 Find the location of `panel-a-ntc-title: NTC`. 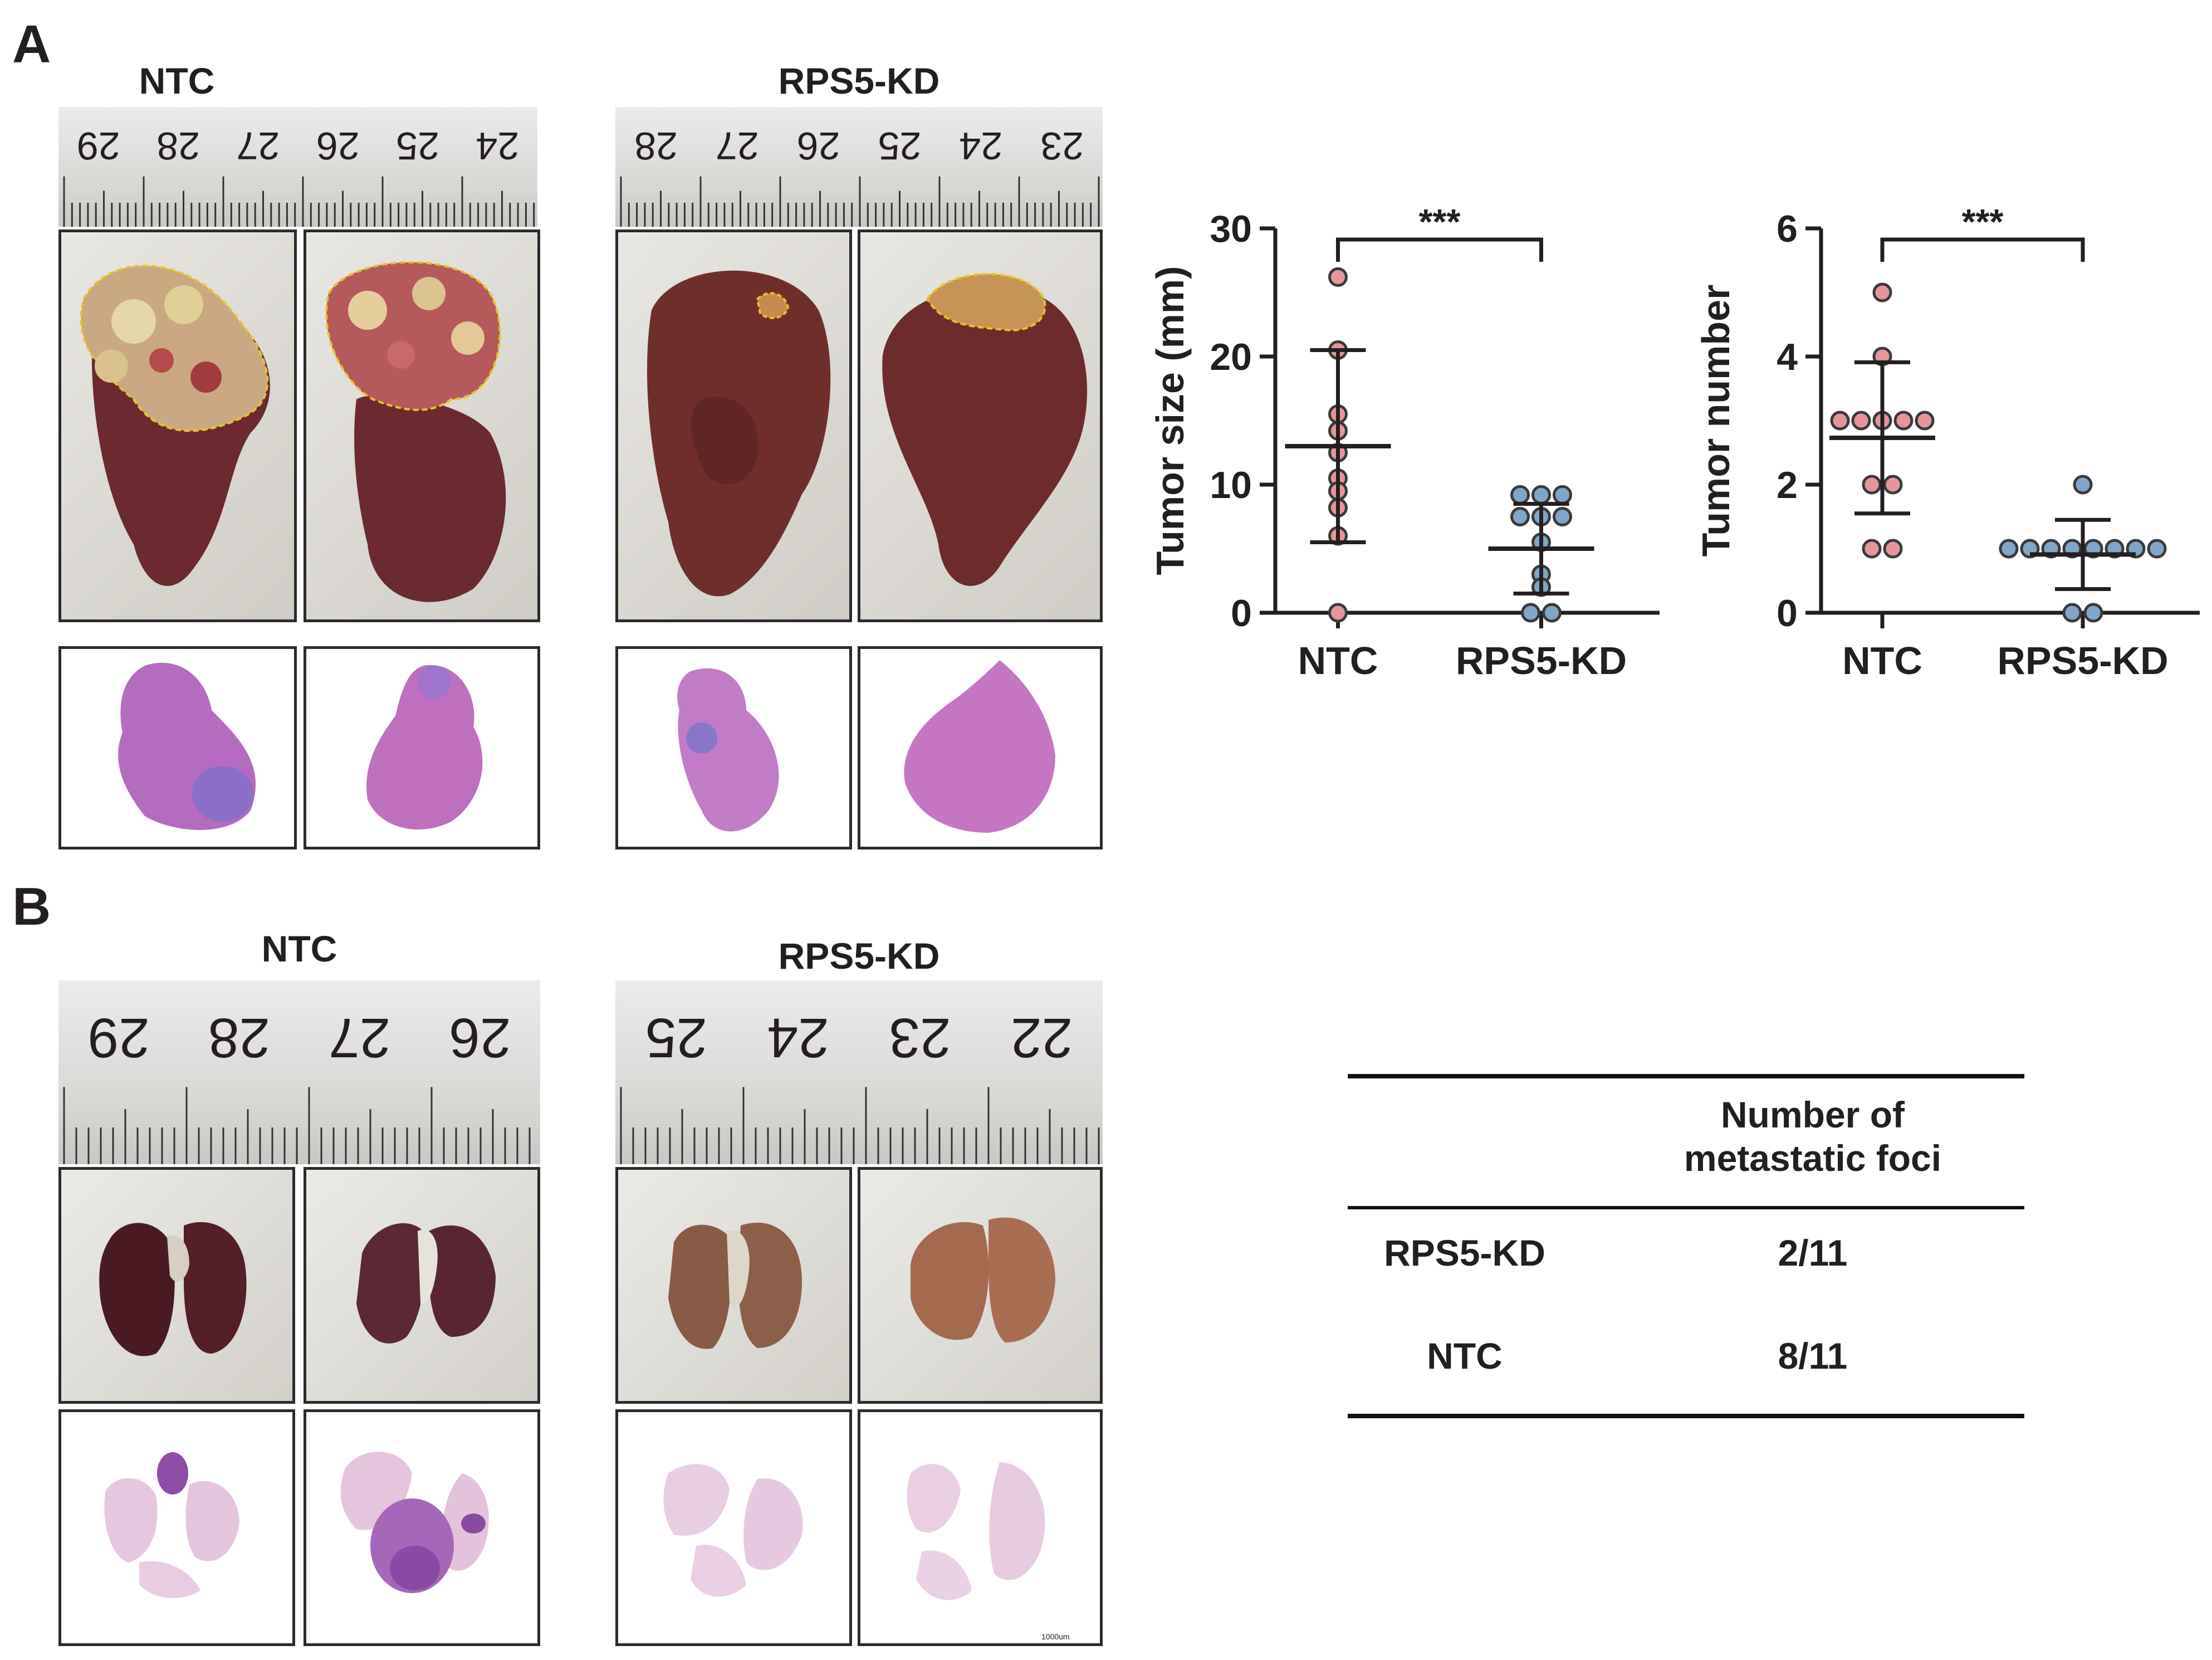

panel-a-ntc-title: NTC is located at coordinates (177, 80).